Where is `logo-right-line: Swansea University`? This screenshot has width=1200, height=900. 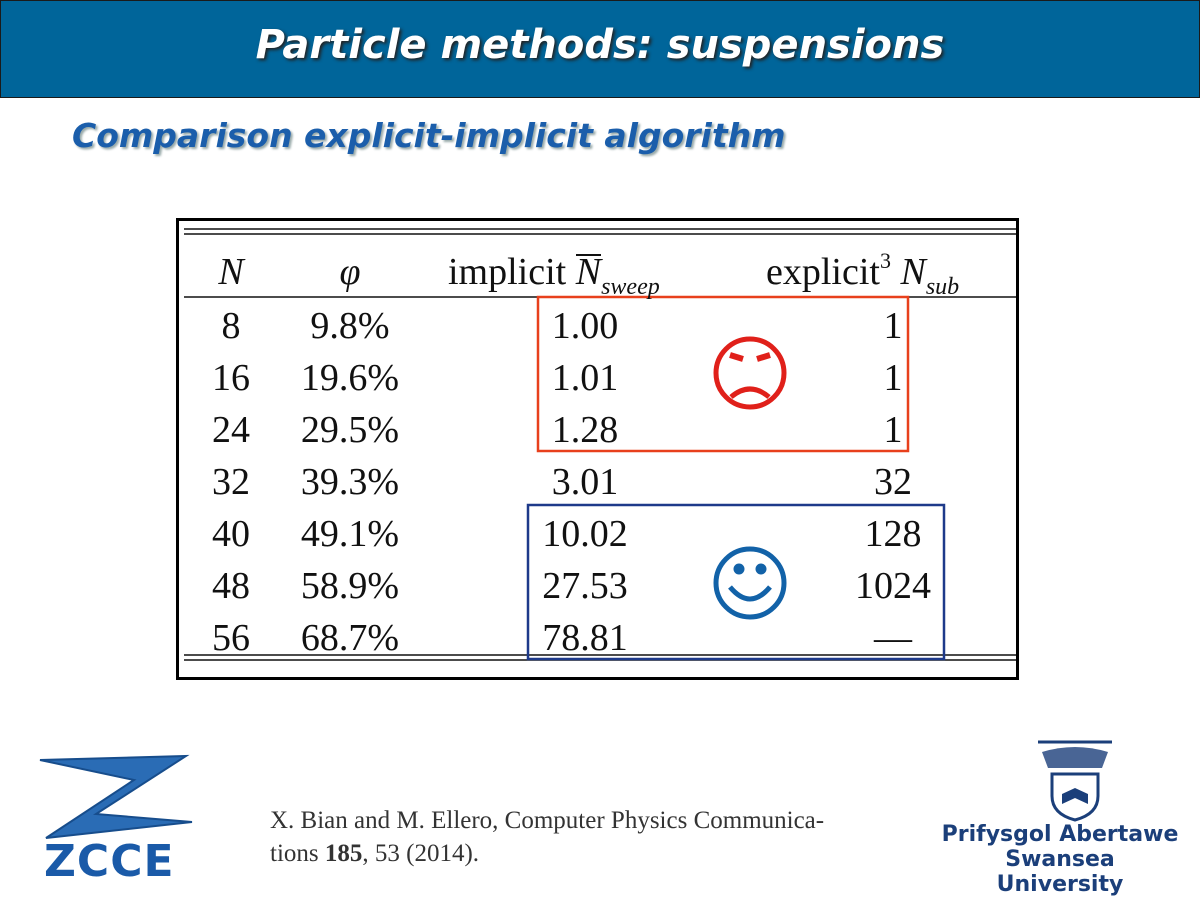
logo-right-line: Swansea University is located at coordinates (1060, 872).